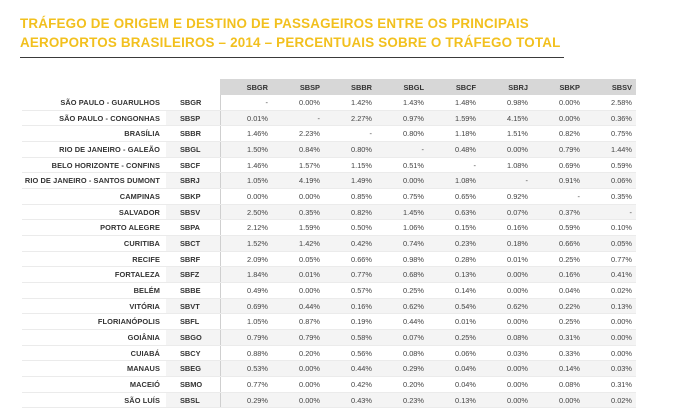 Image resolution: width=680 pixels, height=419 pixels. What do you see at coordinates (402, 259) in the screenshot?
I see `table-cell: 0.98%` at bounding box center [402, 259].